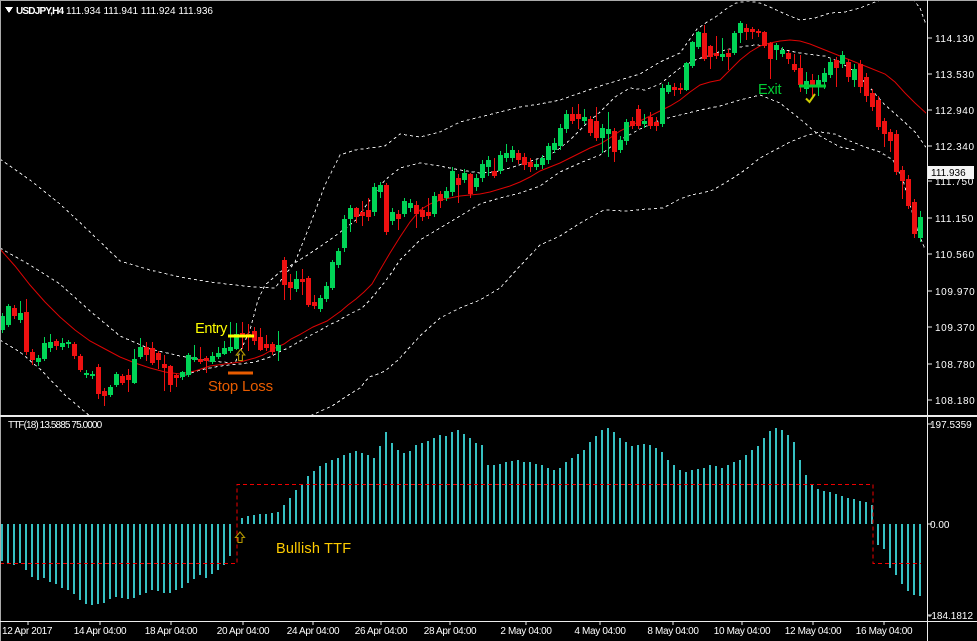 The image size is (977, 641). What do you see at coordinates (240, 386) in the screenshot?
I see `svg-text: Stop Loss` at bounding box center [240, 386].